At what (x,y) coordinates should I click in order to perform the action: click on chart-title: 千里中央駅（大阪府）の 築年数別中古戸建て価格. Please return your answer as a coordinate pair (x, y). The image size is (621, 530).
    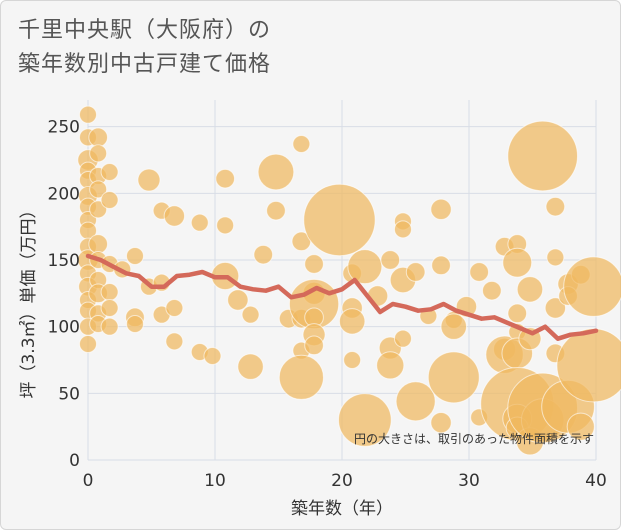
    Looking at the image, I should click on (144, 48).